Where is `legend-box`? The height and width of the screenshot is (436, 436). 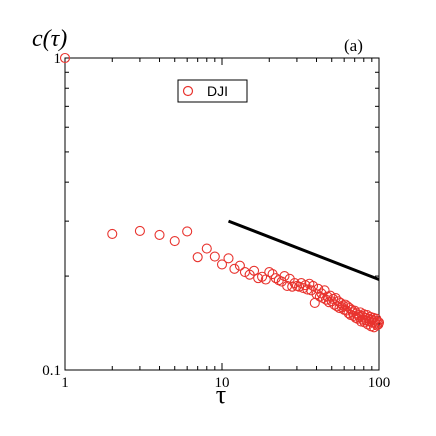 legend-box is located at coordinates (212, 91).